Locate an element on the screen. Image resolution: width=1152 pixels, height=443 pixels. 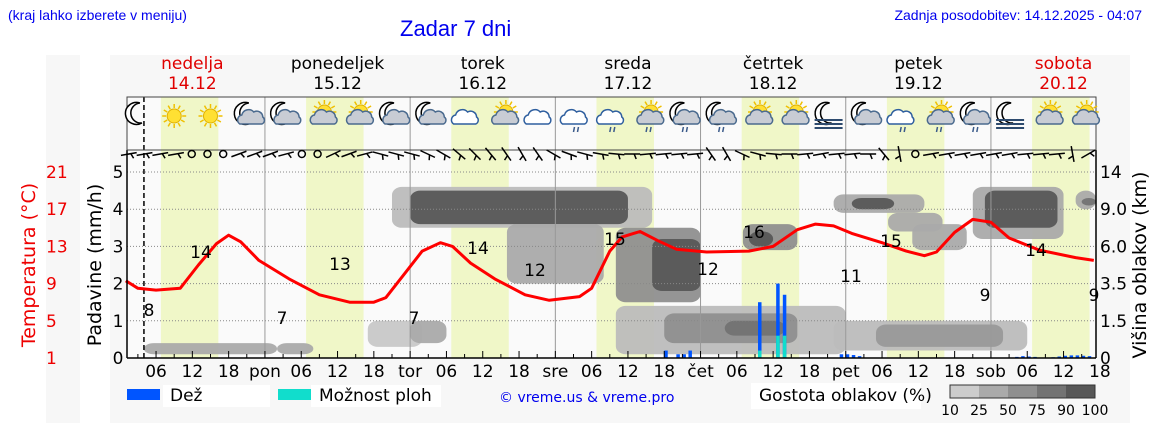
day-header: nedelja 14.12 is located at coordinates (192, 74).